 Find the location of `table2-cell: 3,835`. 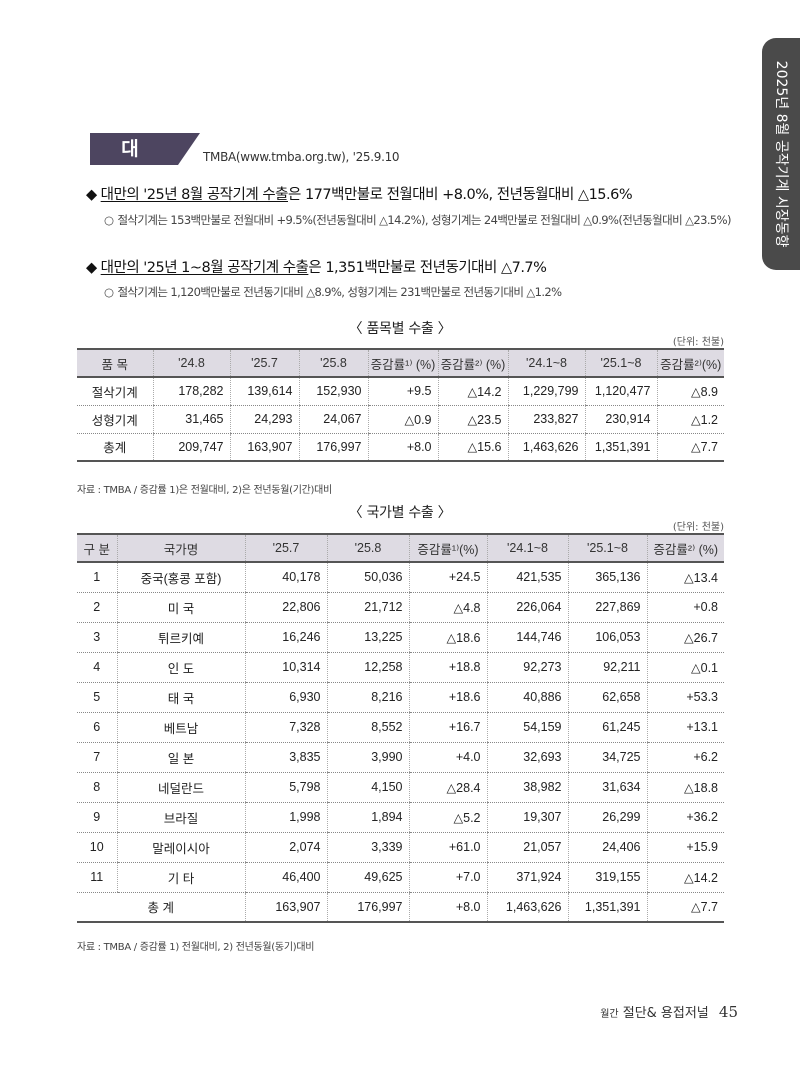

table2-cell: 3,835 is located at coordinates (285, 757).